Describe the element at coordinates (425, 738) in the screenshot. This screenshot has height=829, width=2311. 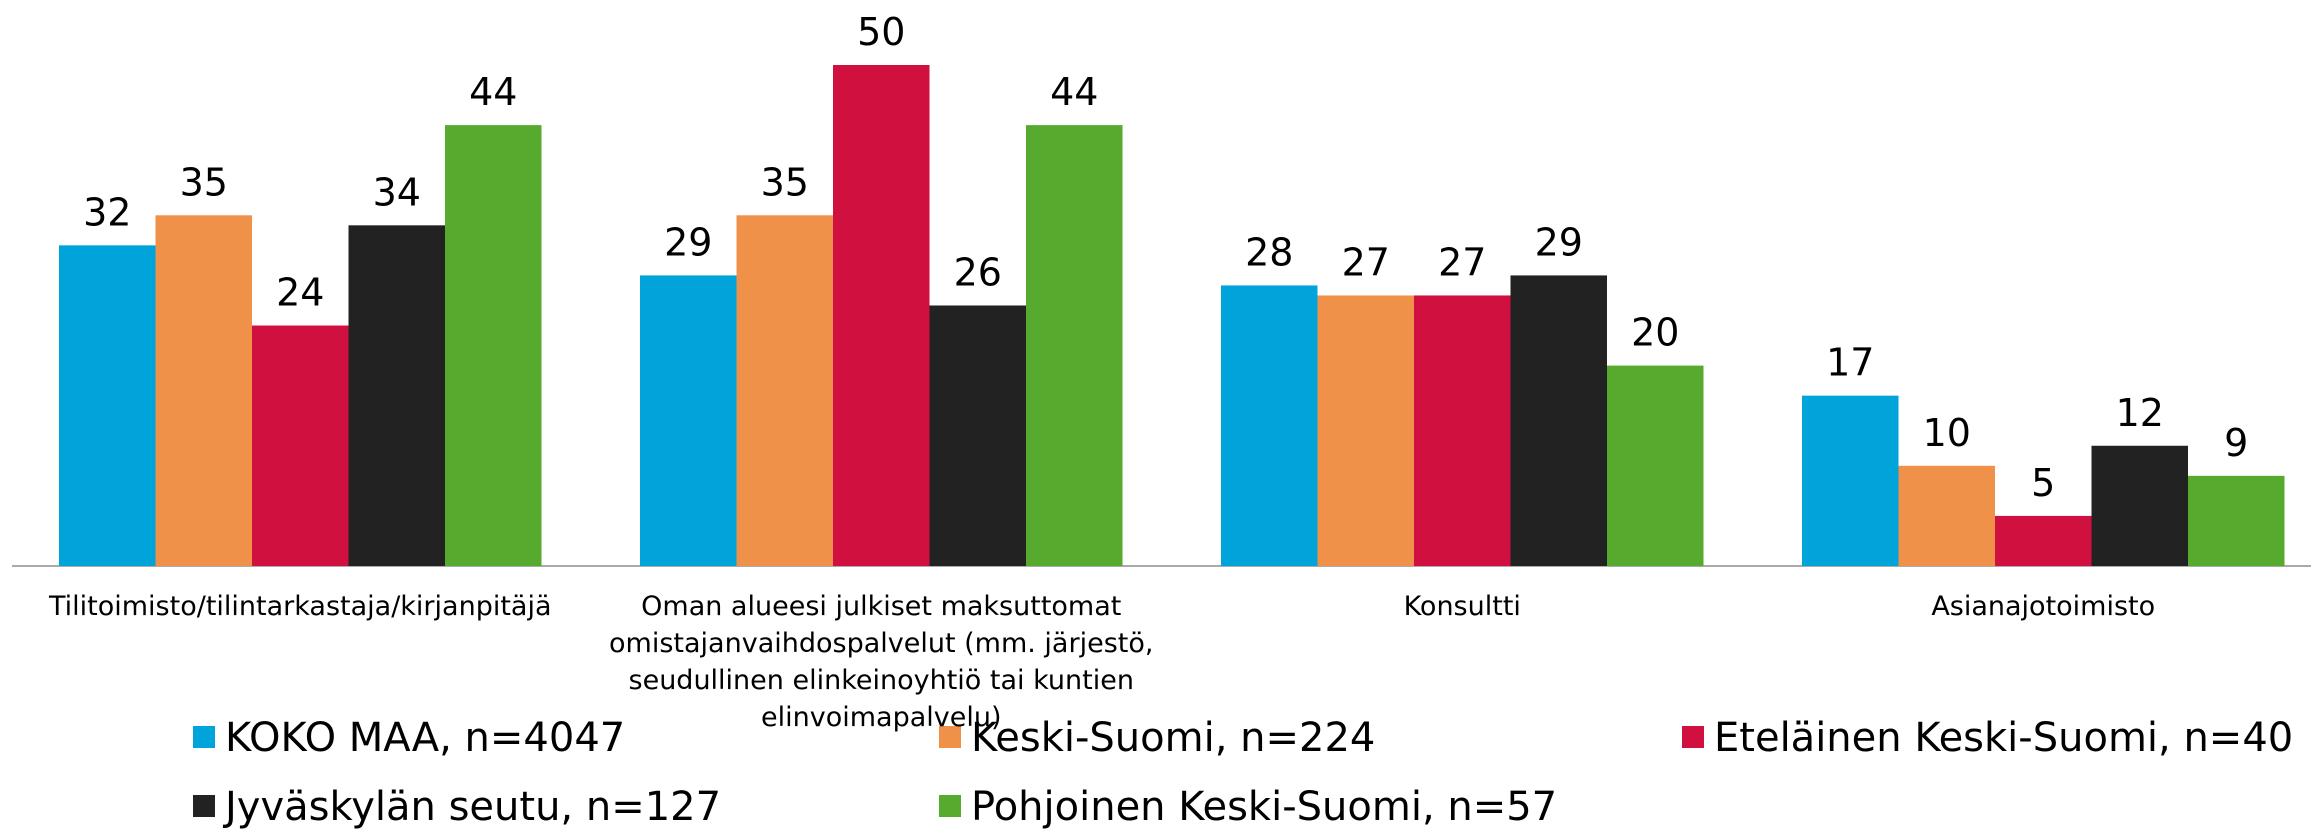
I see `legend-label: KOKO MAA, n=4047` at that location.